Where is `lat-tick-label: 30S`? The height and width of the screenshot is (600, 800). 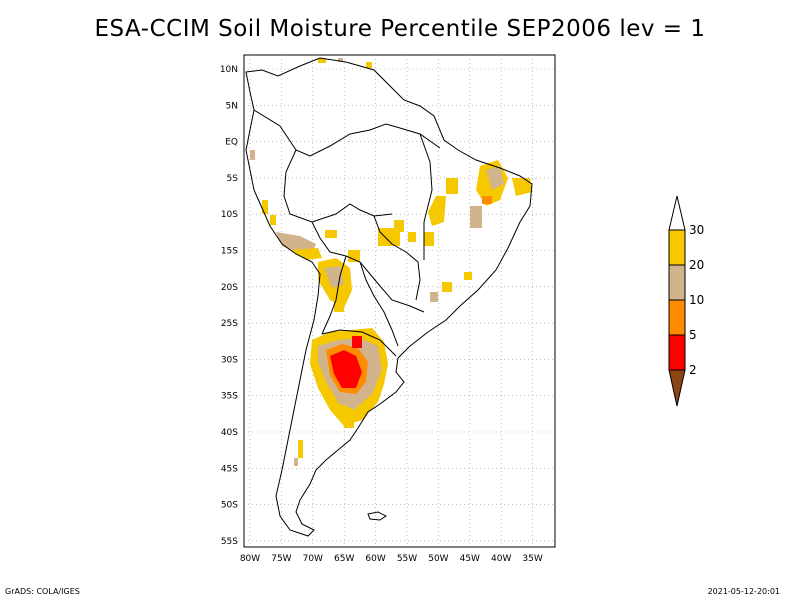 lat-tick-label: 30S is located at coordinates (229, 360).